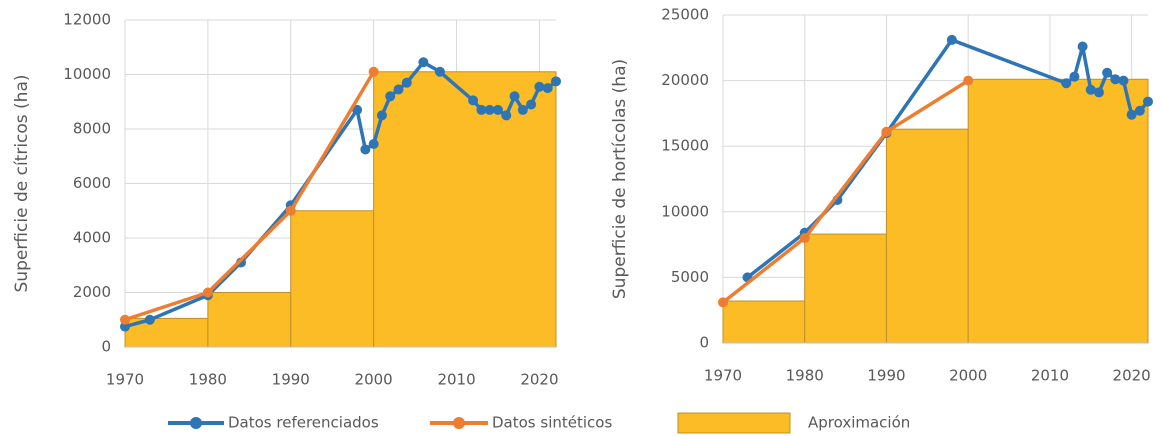 The width and height of the screenshot is (1162, 436). I want to click on y-tick-label: 4000, so click(92, 238).